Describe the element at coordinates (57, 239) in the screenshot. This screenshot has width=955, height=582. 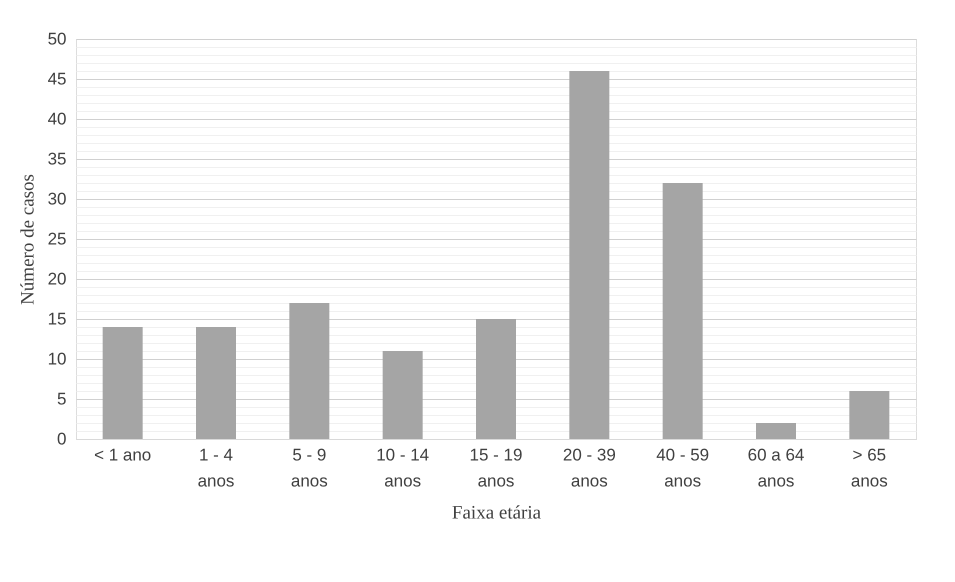
I see `y-tick-label: 25` at that location.